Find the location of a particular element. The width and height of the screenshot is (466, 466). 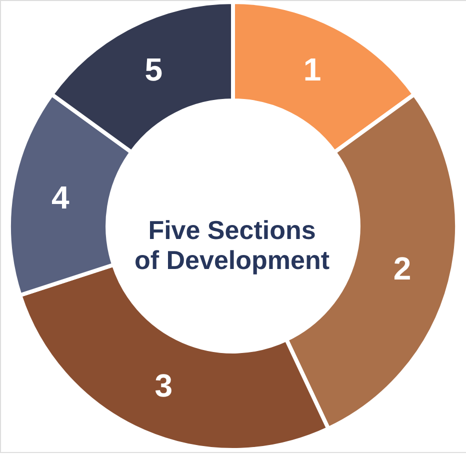

slice-label: 1 is located at coordinates (312, 69).